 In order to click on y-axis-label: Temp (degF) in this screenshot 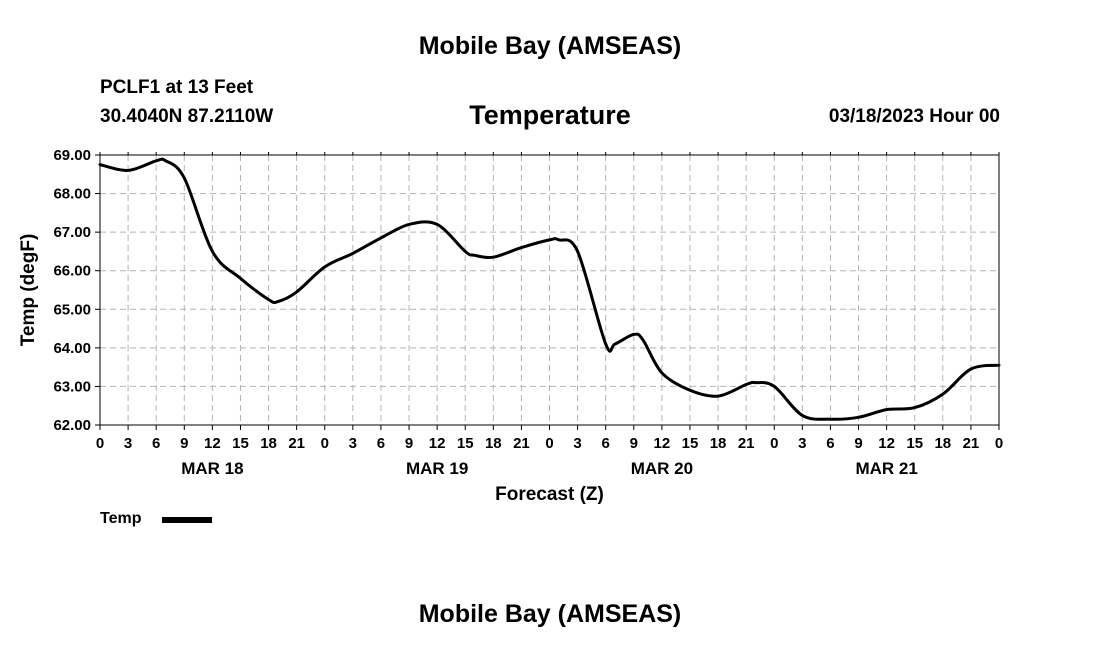, I will do `click(28, 290)`.